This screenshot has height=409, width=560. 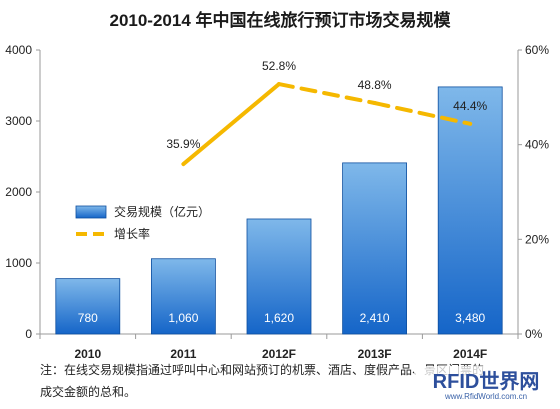 What do you see at coordinates (470, 318) in the screenshot?
I see `bar-value-label: 3,480` at bounding box center [470, 318].